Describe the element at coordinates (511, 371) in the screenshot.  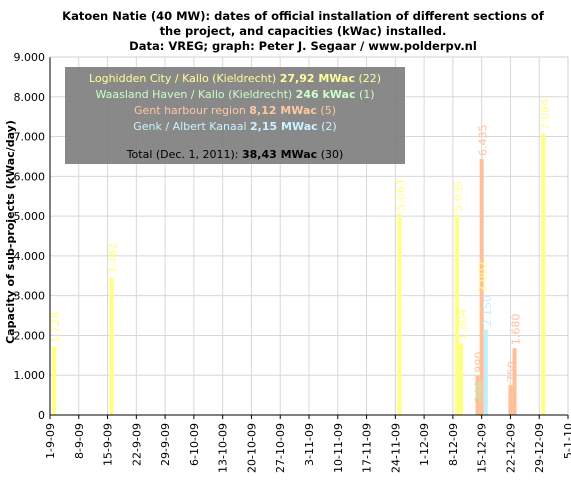
I see `bar-data-label: 750` at that location.